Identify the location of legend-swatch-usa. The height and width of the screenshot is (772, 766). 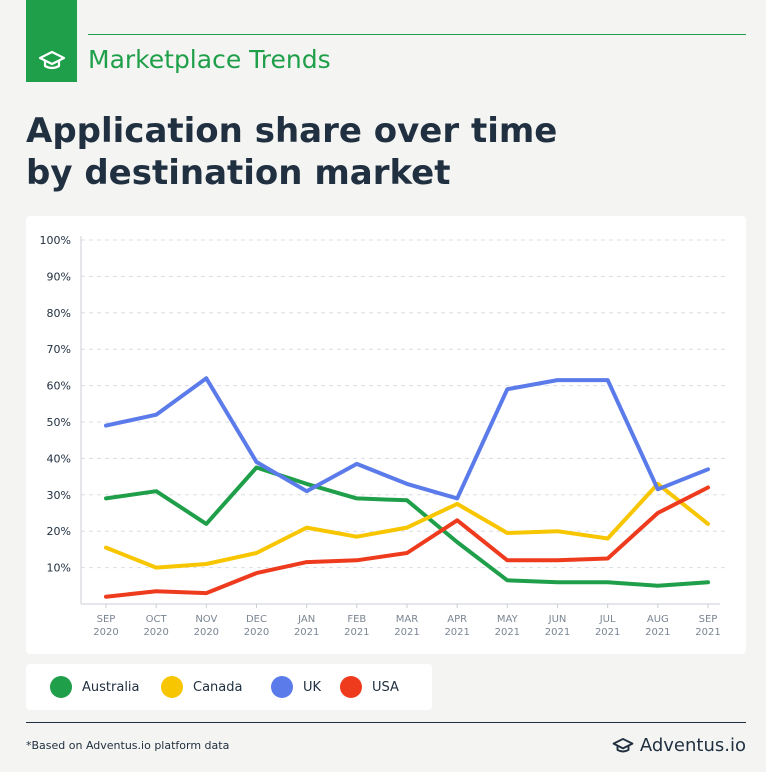
(351, 687).